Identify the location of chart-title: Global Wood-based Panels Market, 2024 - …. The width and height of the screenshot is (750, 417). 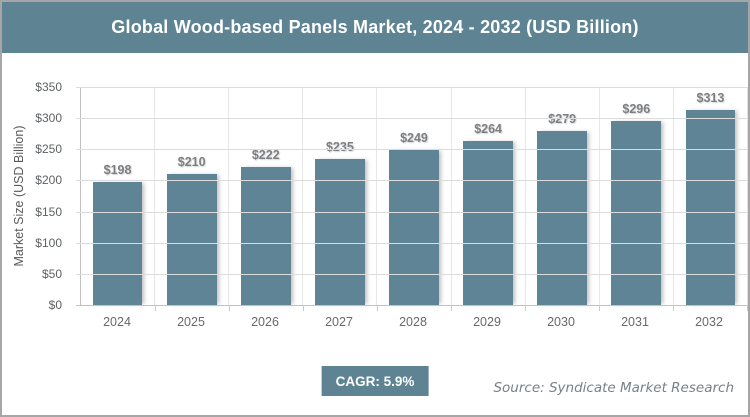
(375, 27).